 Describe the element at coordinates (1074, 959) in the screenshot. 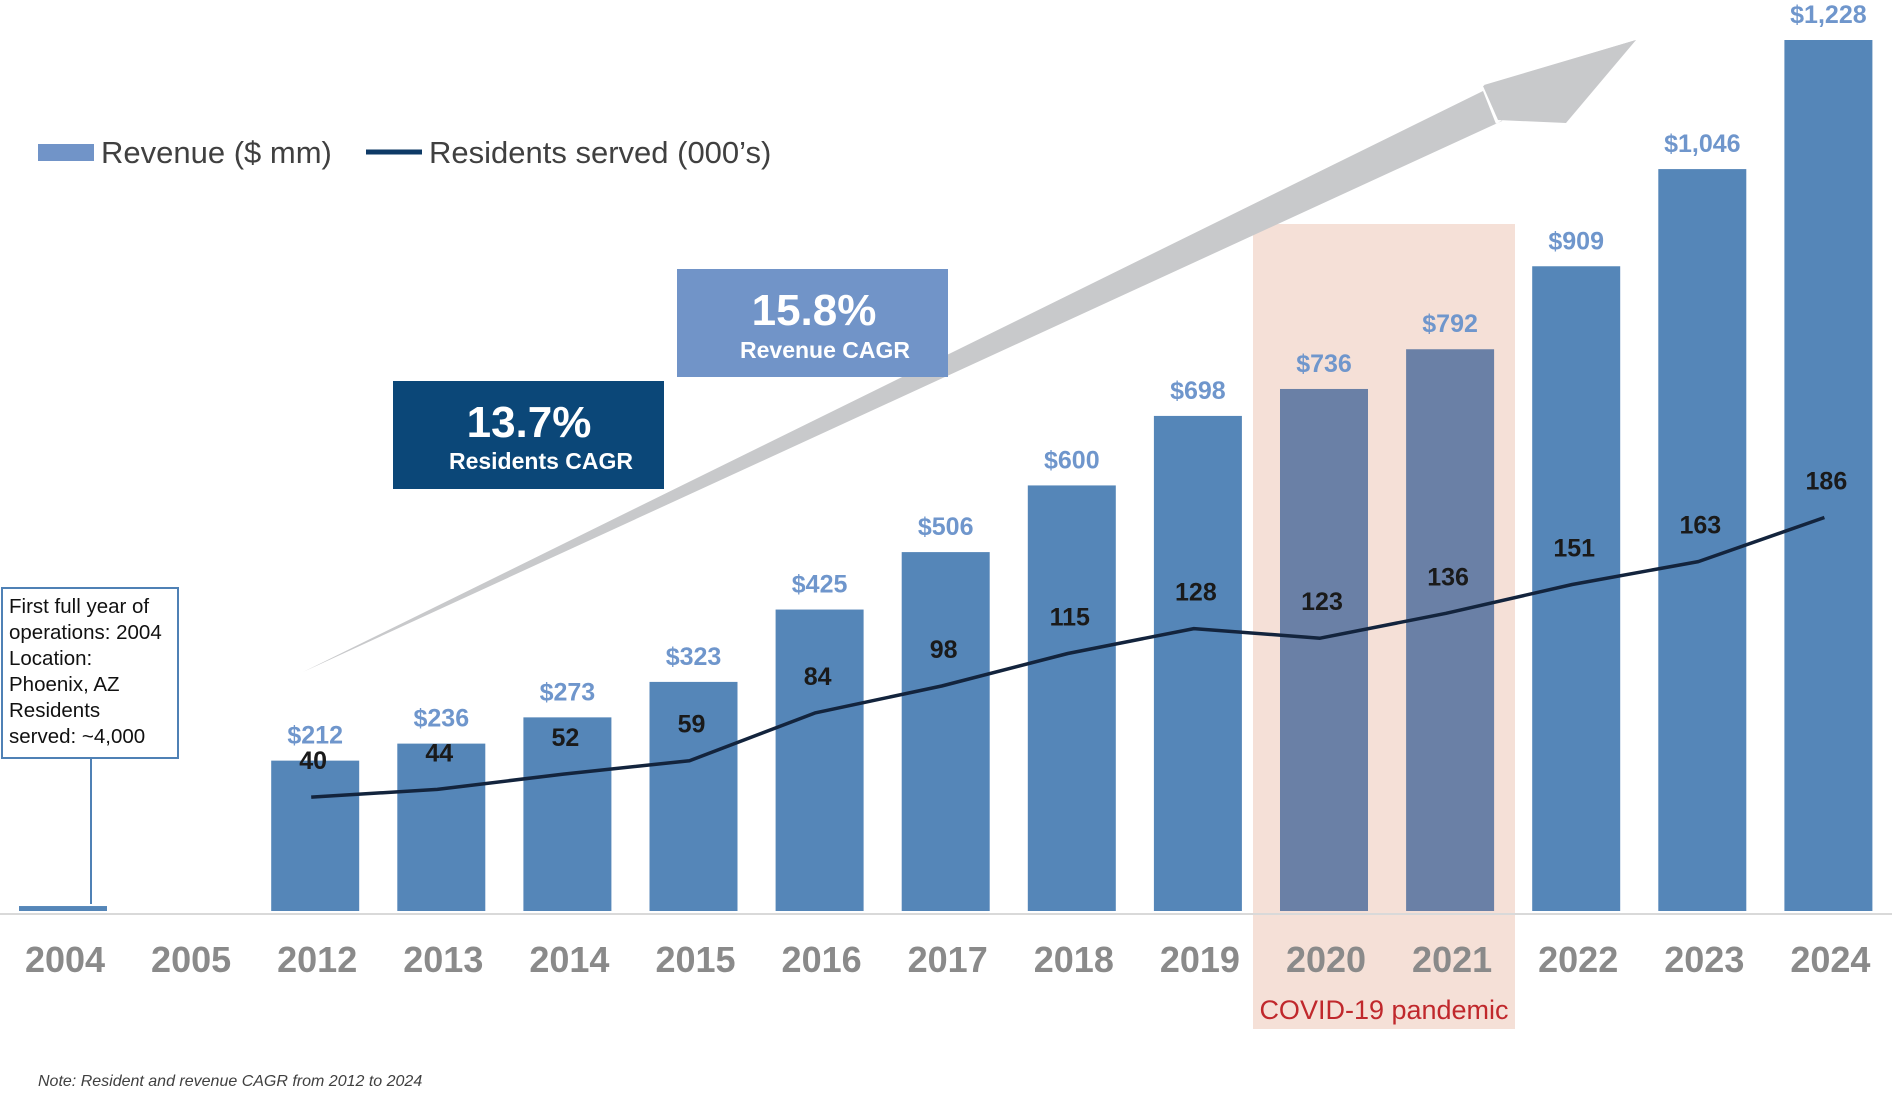

I see `x-tick-2018: 2018` at that location.